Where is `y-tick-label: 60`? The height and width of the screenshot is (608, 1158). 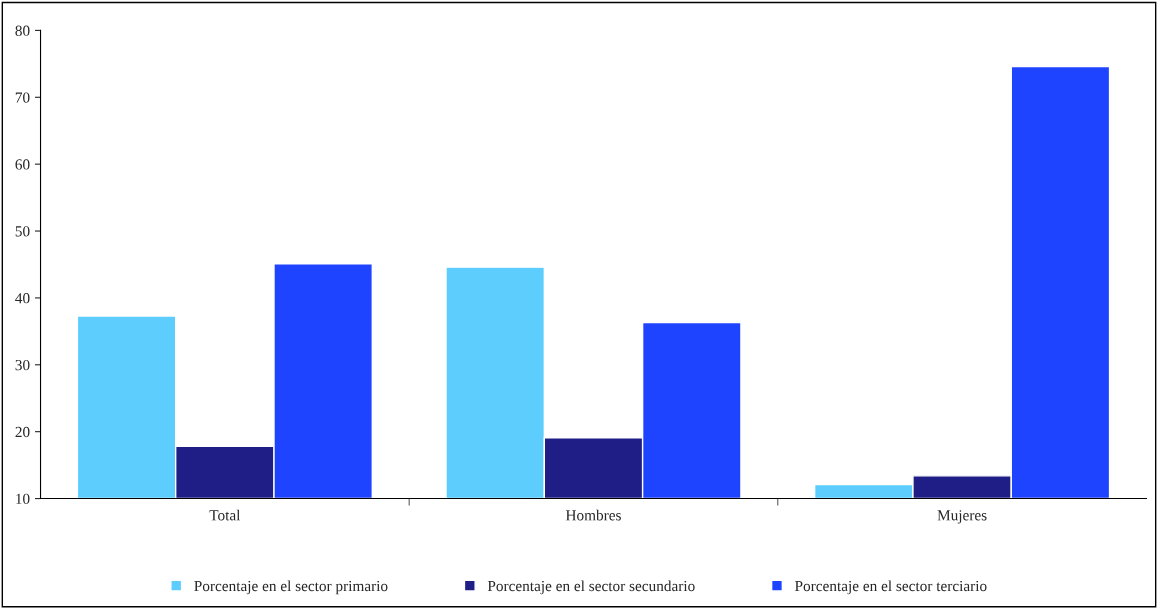 y-tick-label: 60 is located at coordinates (22, 164).